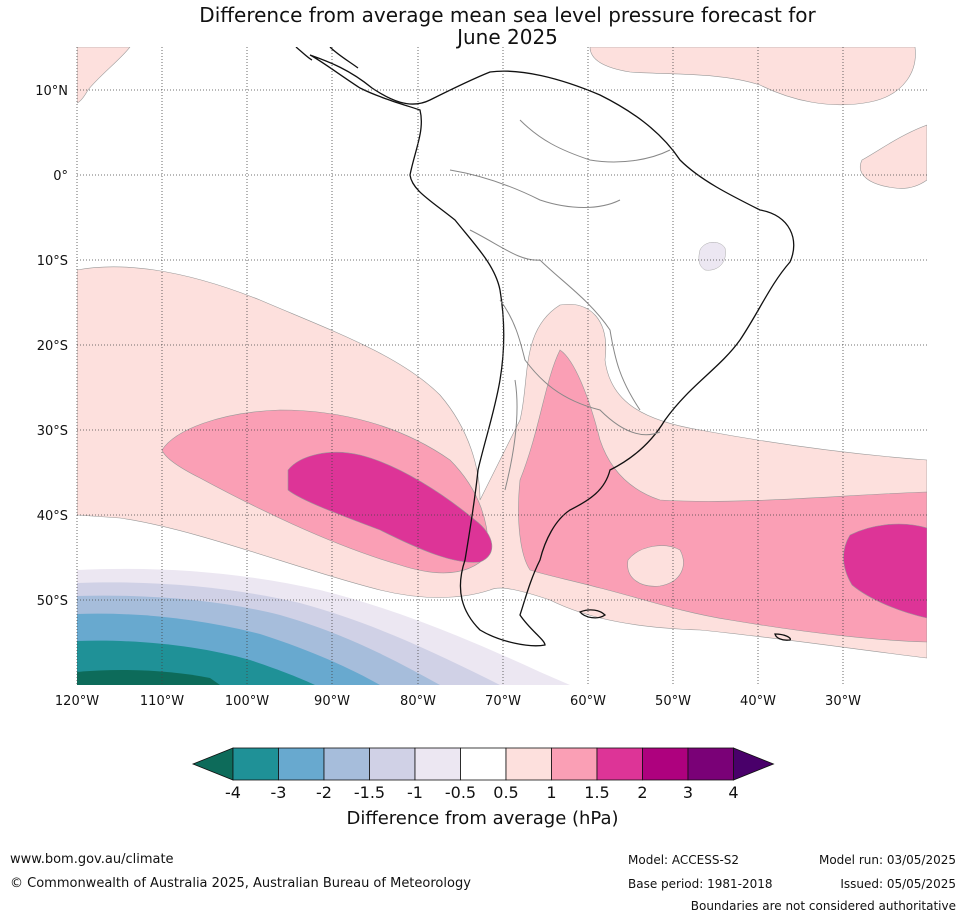 The width and height of the screenshot is (965, 919). Describe the element at coordinates (52, 431) in the screenshot. I see `lat-label: 30°S` at that location.